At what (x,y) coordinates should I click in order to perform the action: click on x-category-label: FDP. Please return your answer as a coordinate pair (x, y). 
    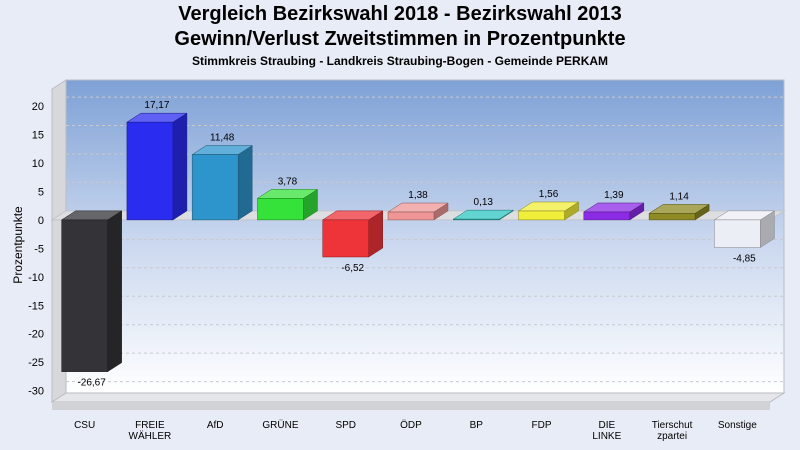
    Looking at the image, I should click on (542, 425).